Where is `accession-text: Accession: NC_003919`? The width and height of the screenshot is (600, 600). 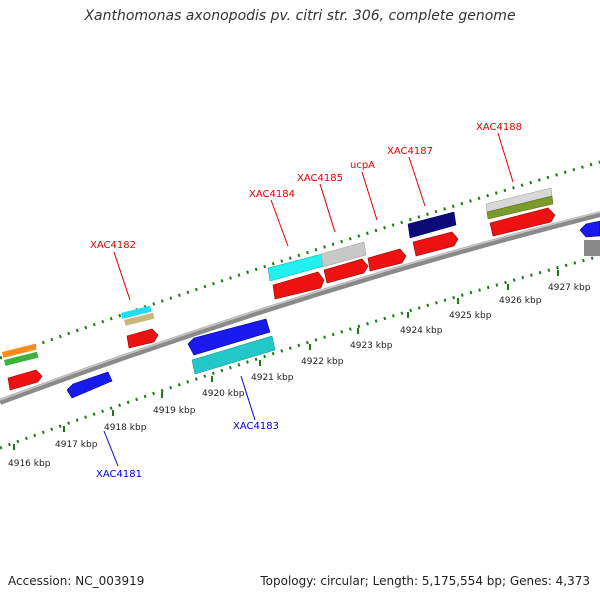 accession-text: Accession: NC_003919 is located at coordinates (76, 581).